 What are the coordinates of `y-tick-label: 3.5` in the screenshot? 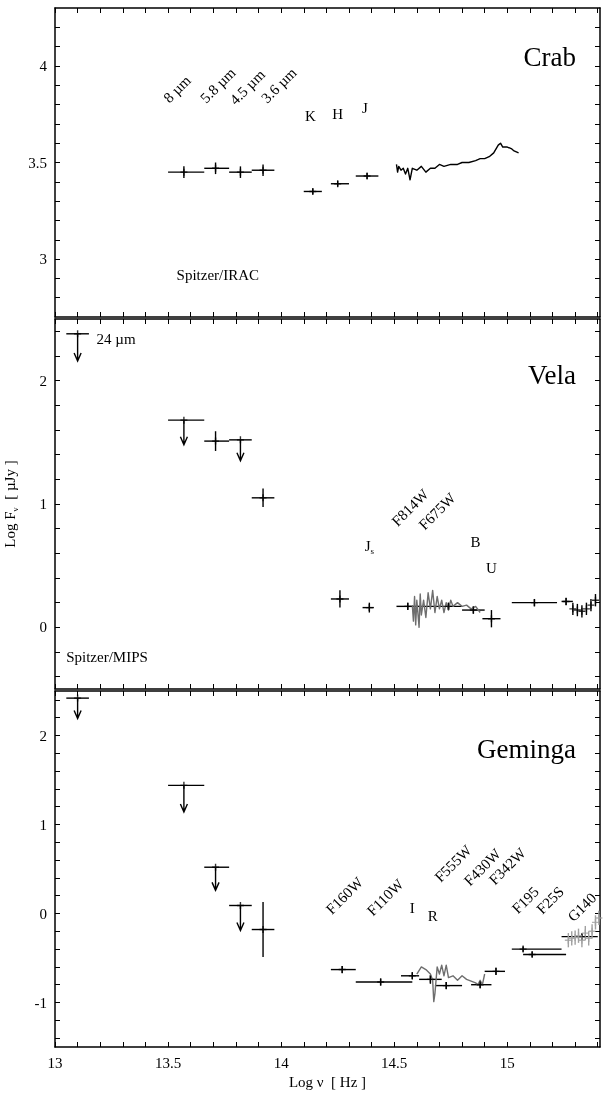 It's located at (37, 162).